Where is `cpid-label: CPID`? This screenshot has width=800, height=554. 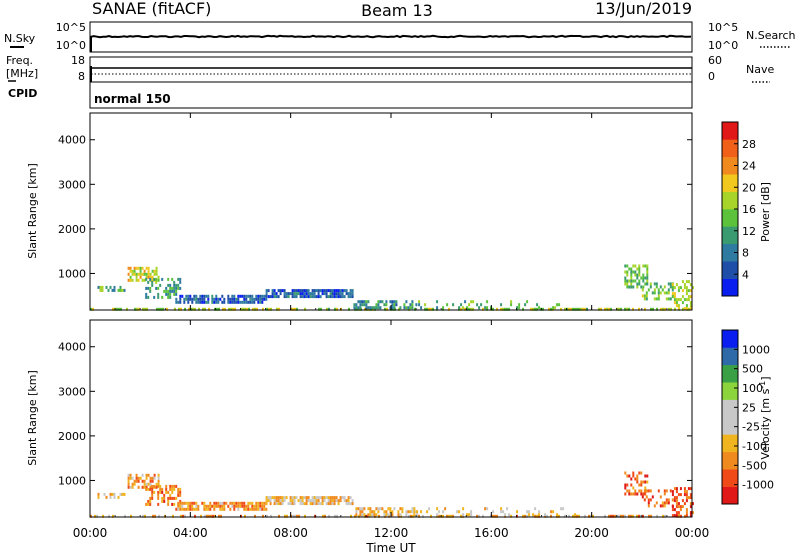
cpid-label: CPID is located at coordinates (22, 93).